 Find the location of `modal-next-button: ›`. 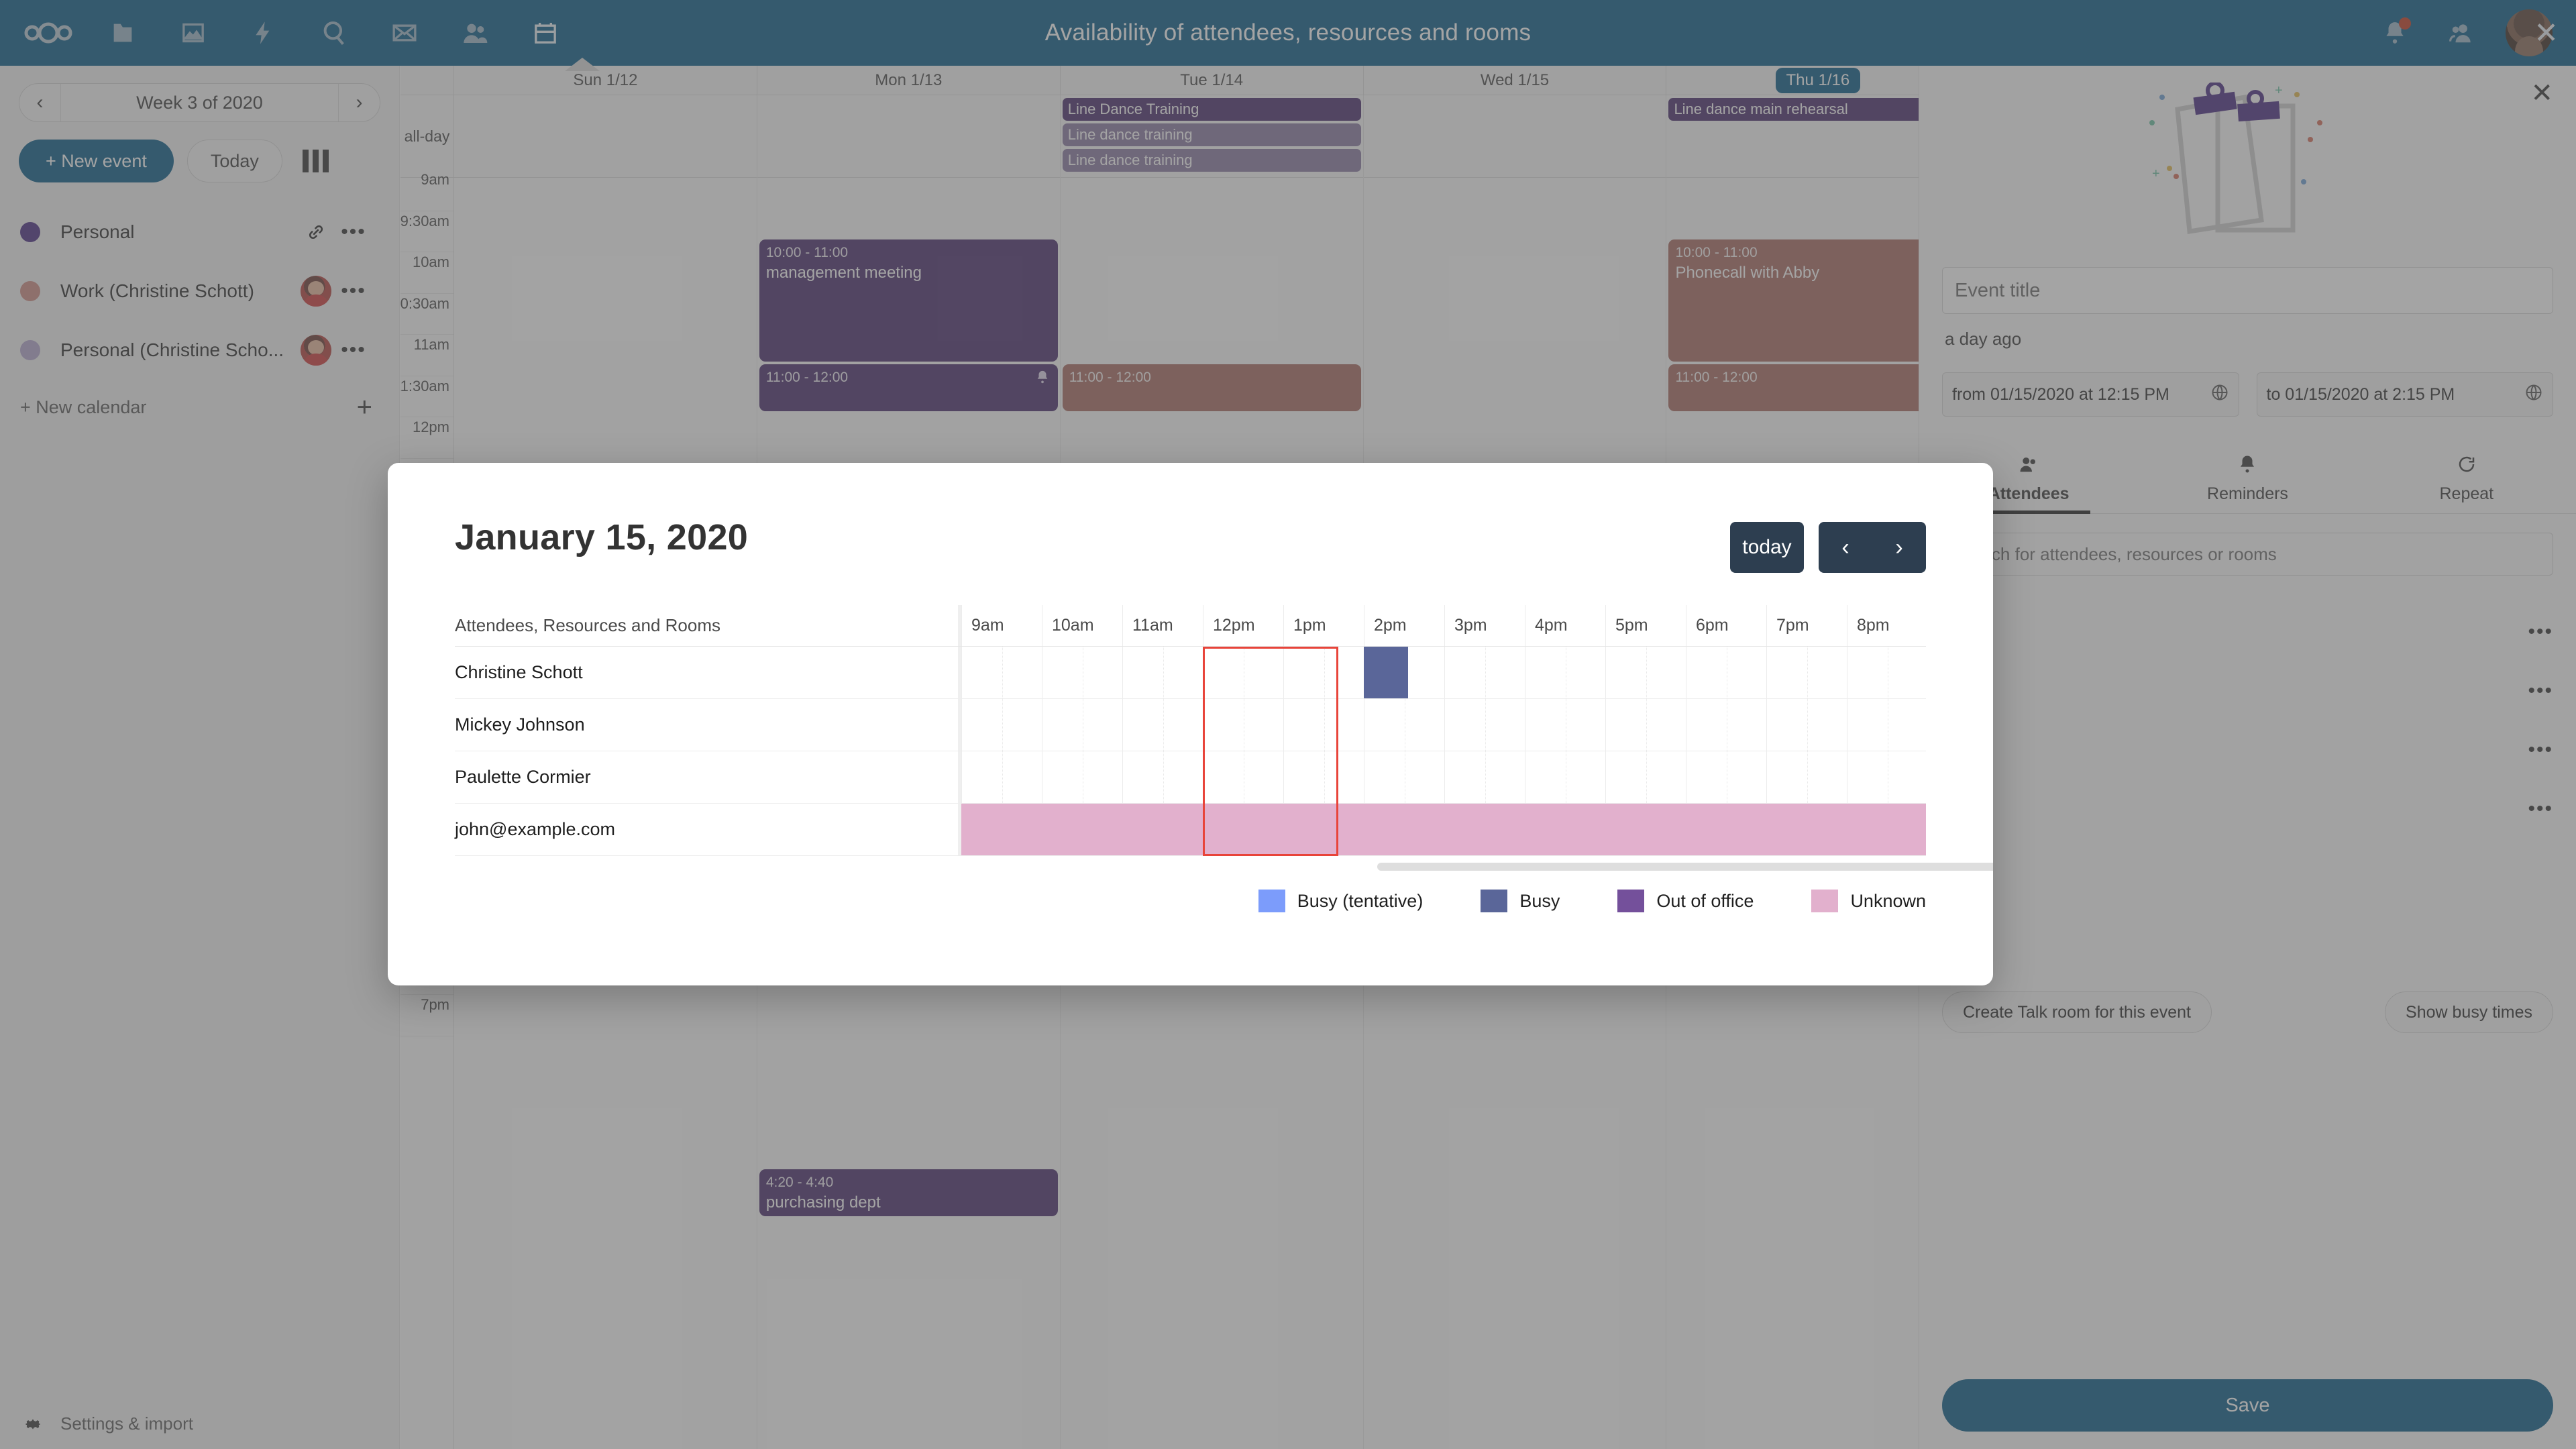

modal-next-button: › is located at coordinates (1899, 547).